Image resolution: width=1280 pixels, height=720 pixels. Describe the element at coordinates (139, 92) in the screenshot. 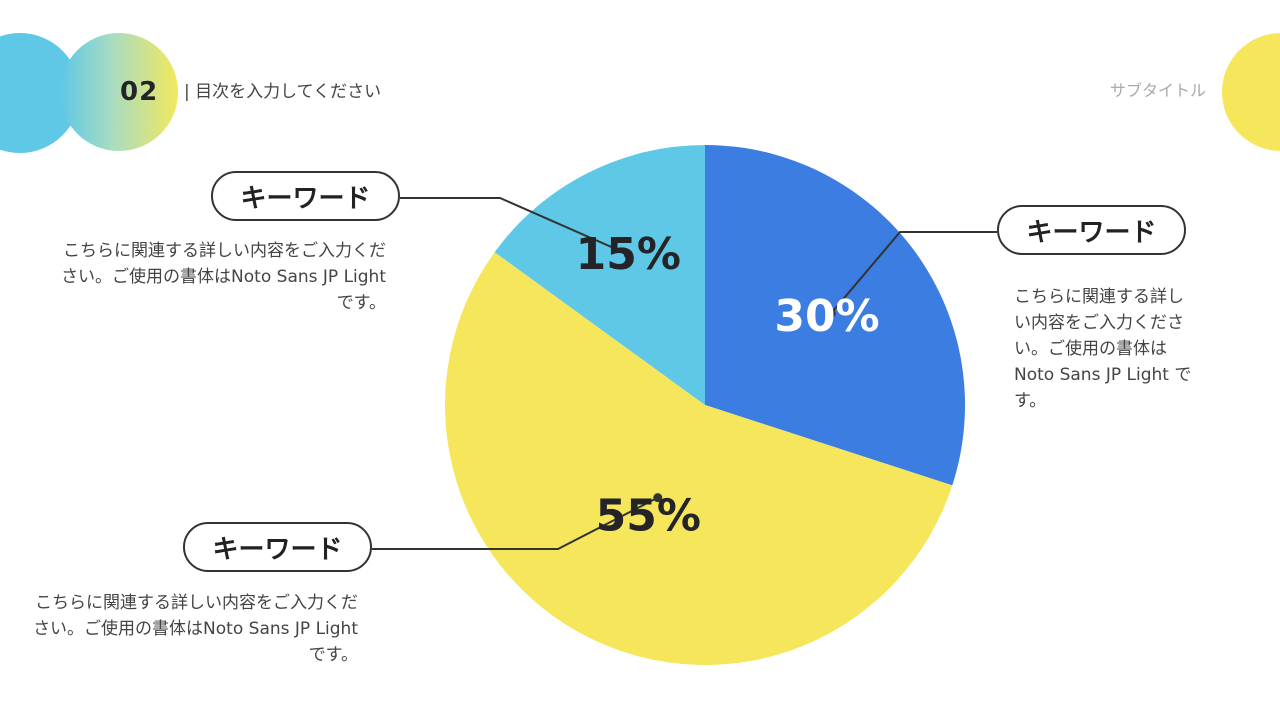

I see `section-number: 02` at that location.